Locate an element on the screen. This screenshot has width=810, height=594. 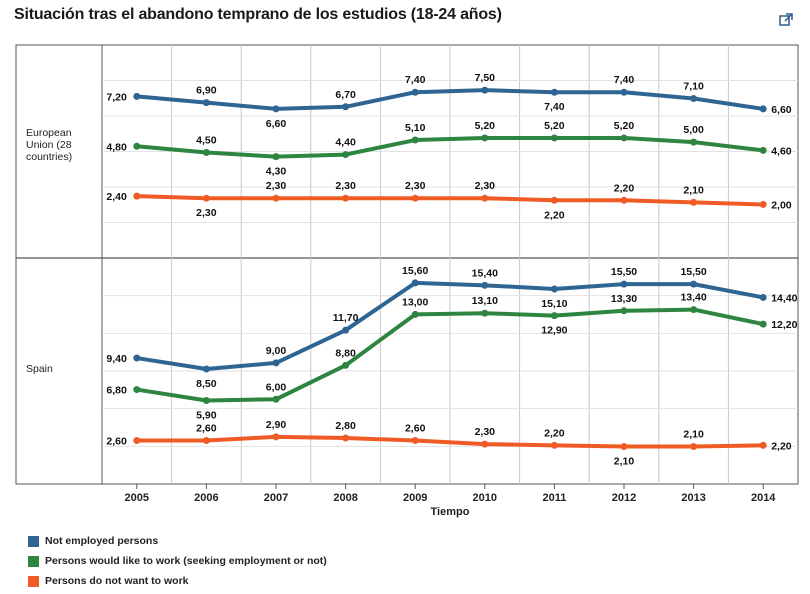
data-label: 13,30 is located at coordinates (624, 299).